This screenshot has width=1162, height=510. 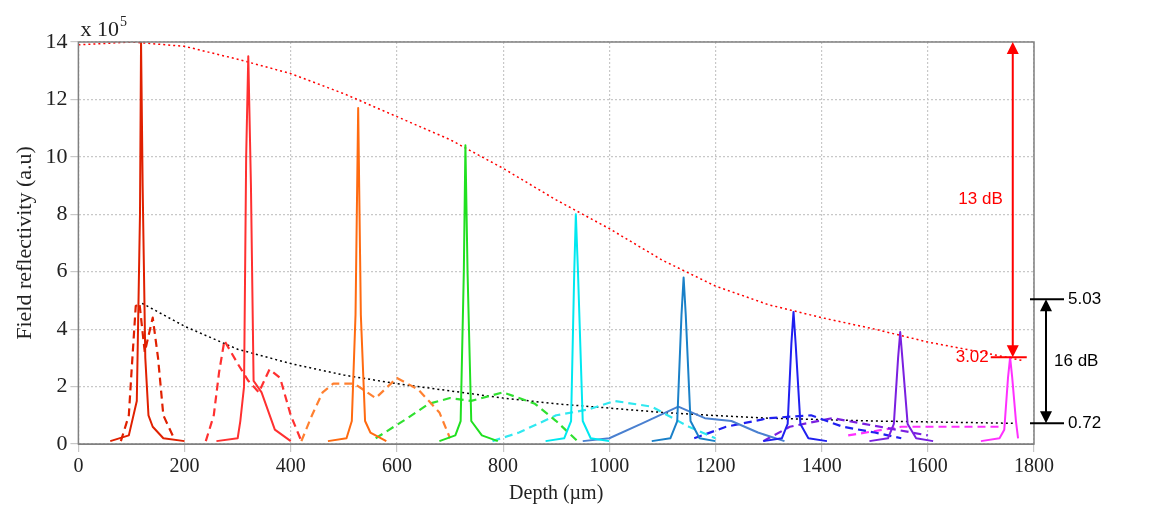 What do you see at coordinates (1085, 423) in the screenshot?
I see `text: 0.72` at bounding box center [1085, 423].